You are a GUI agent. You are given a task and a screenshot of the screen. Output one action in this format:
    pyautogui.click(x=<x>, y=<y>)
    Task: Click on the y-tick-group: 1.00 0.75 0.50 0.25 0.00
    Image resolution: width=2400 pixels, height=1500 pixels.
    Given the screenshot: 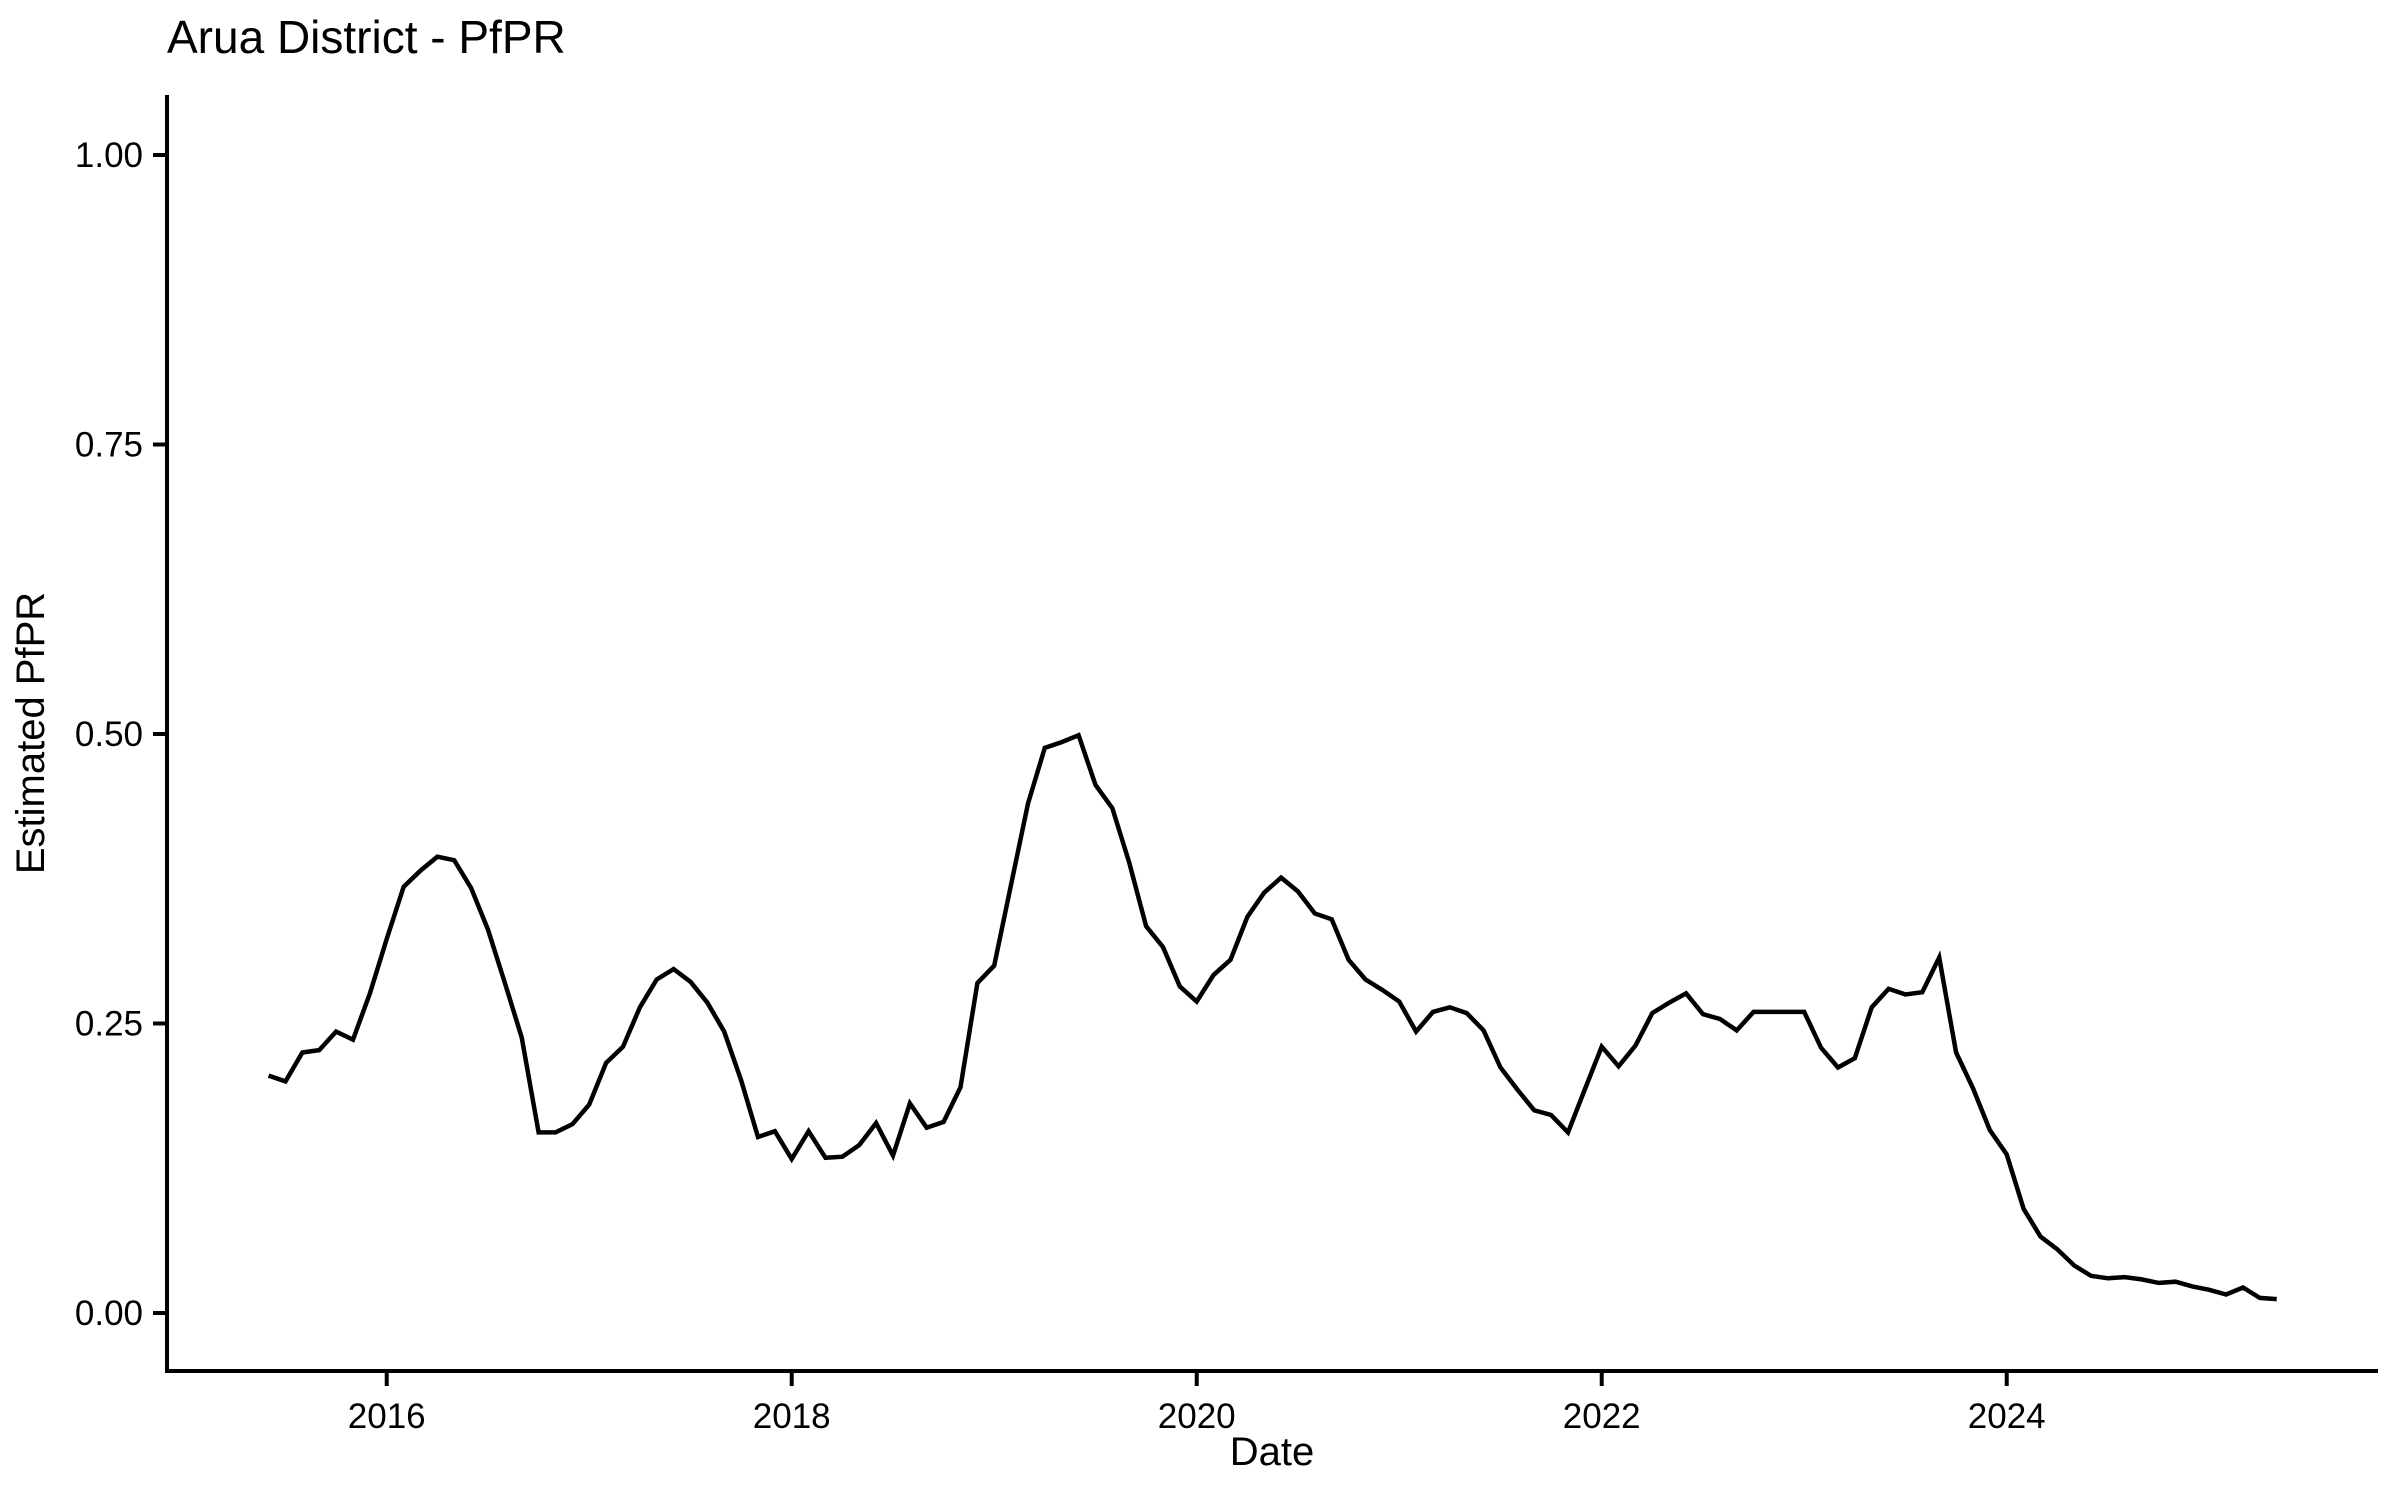 What is the action you would take?
    pyautogui.click(x=121, y=734)
    